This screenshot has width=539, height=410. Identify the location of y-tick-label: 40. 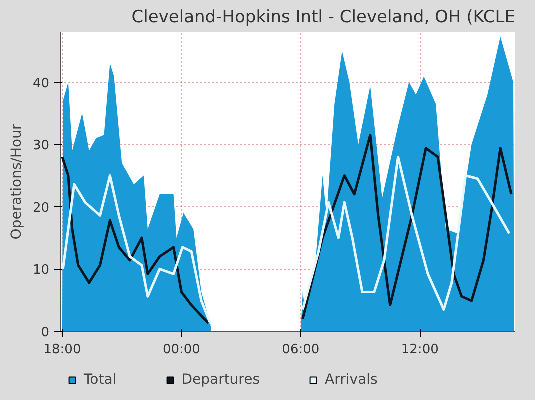
(41, 84).